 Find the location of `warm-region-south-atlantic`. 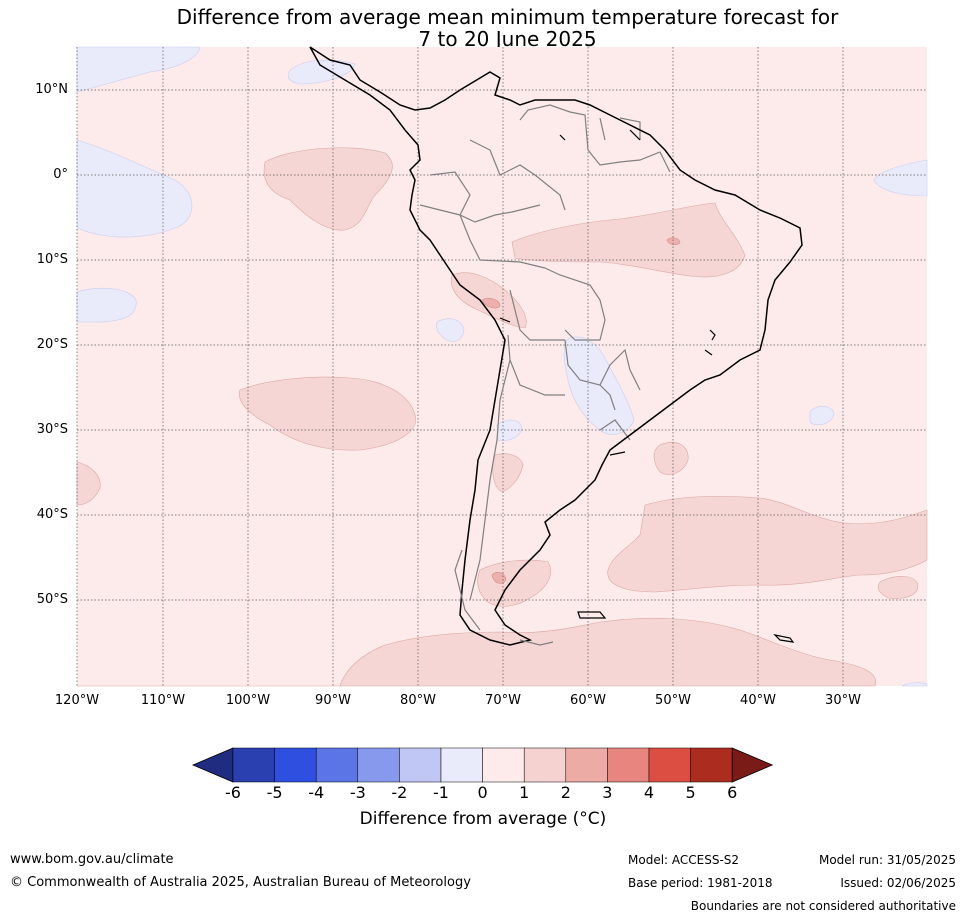

warm-region-south-atlantic is located at coordinates (767, 544).